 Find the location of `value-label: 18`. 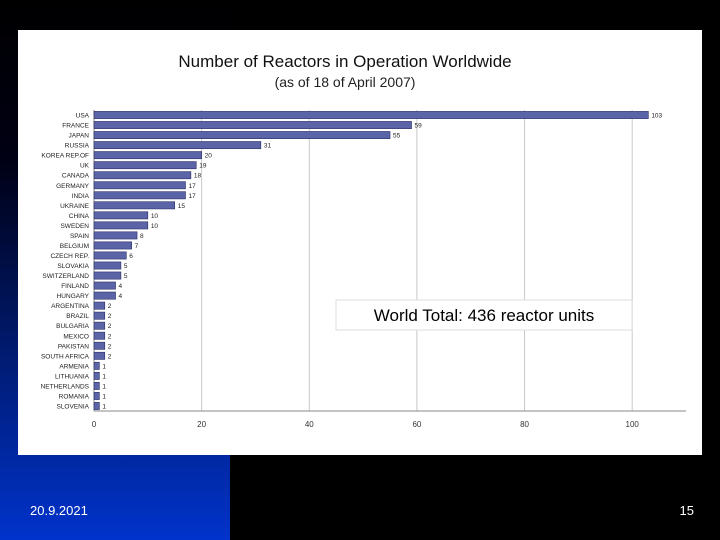

value-label: 18 is located at coordinates (198, 176).